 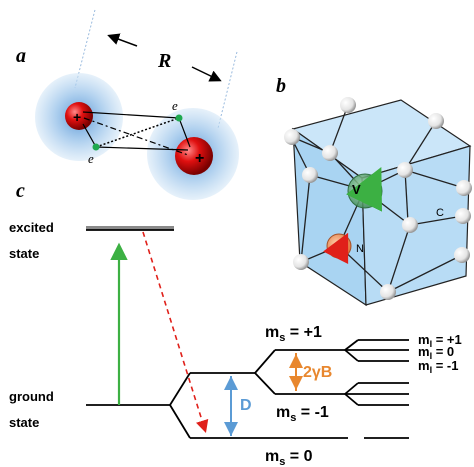 What do you see at coordinates (206, 74) in the screenshot?
I see `r-arrow-right` at bounding box center [206, 74].